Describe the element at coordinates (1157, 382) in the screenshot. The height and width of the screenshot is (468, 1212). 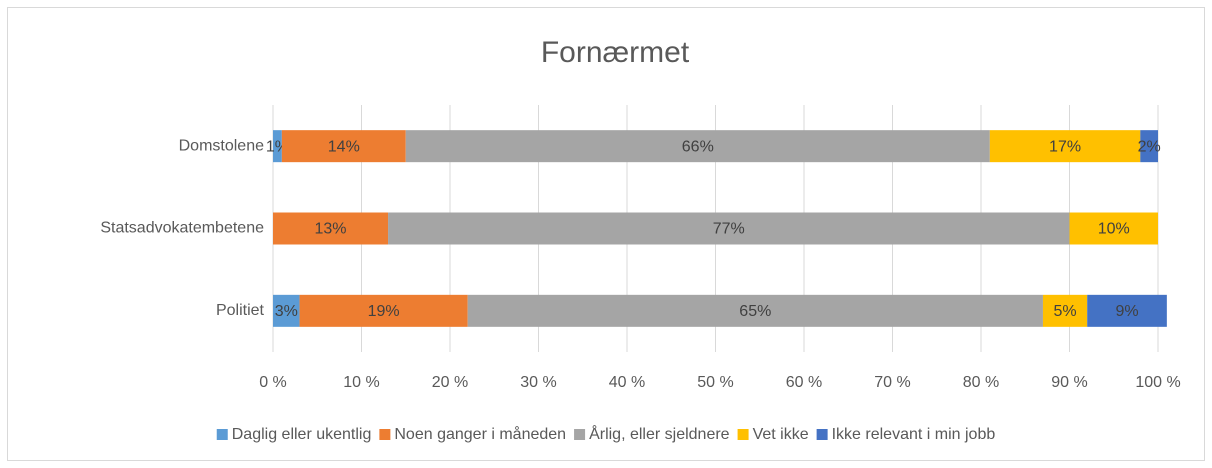
I see `x-tick-label: 100 %` at that location.